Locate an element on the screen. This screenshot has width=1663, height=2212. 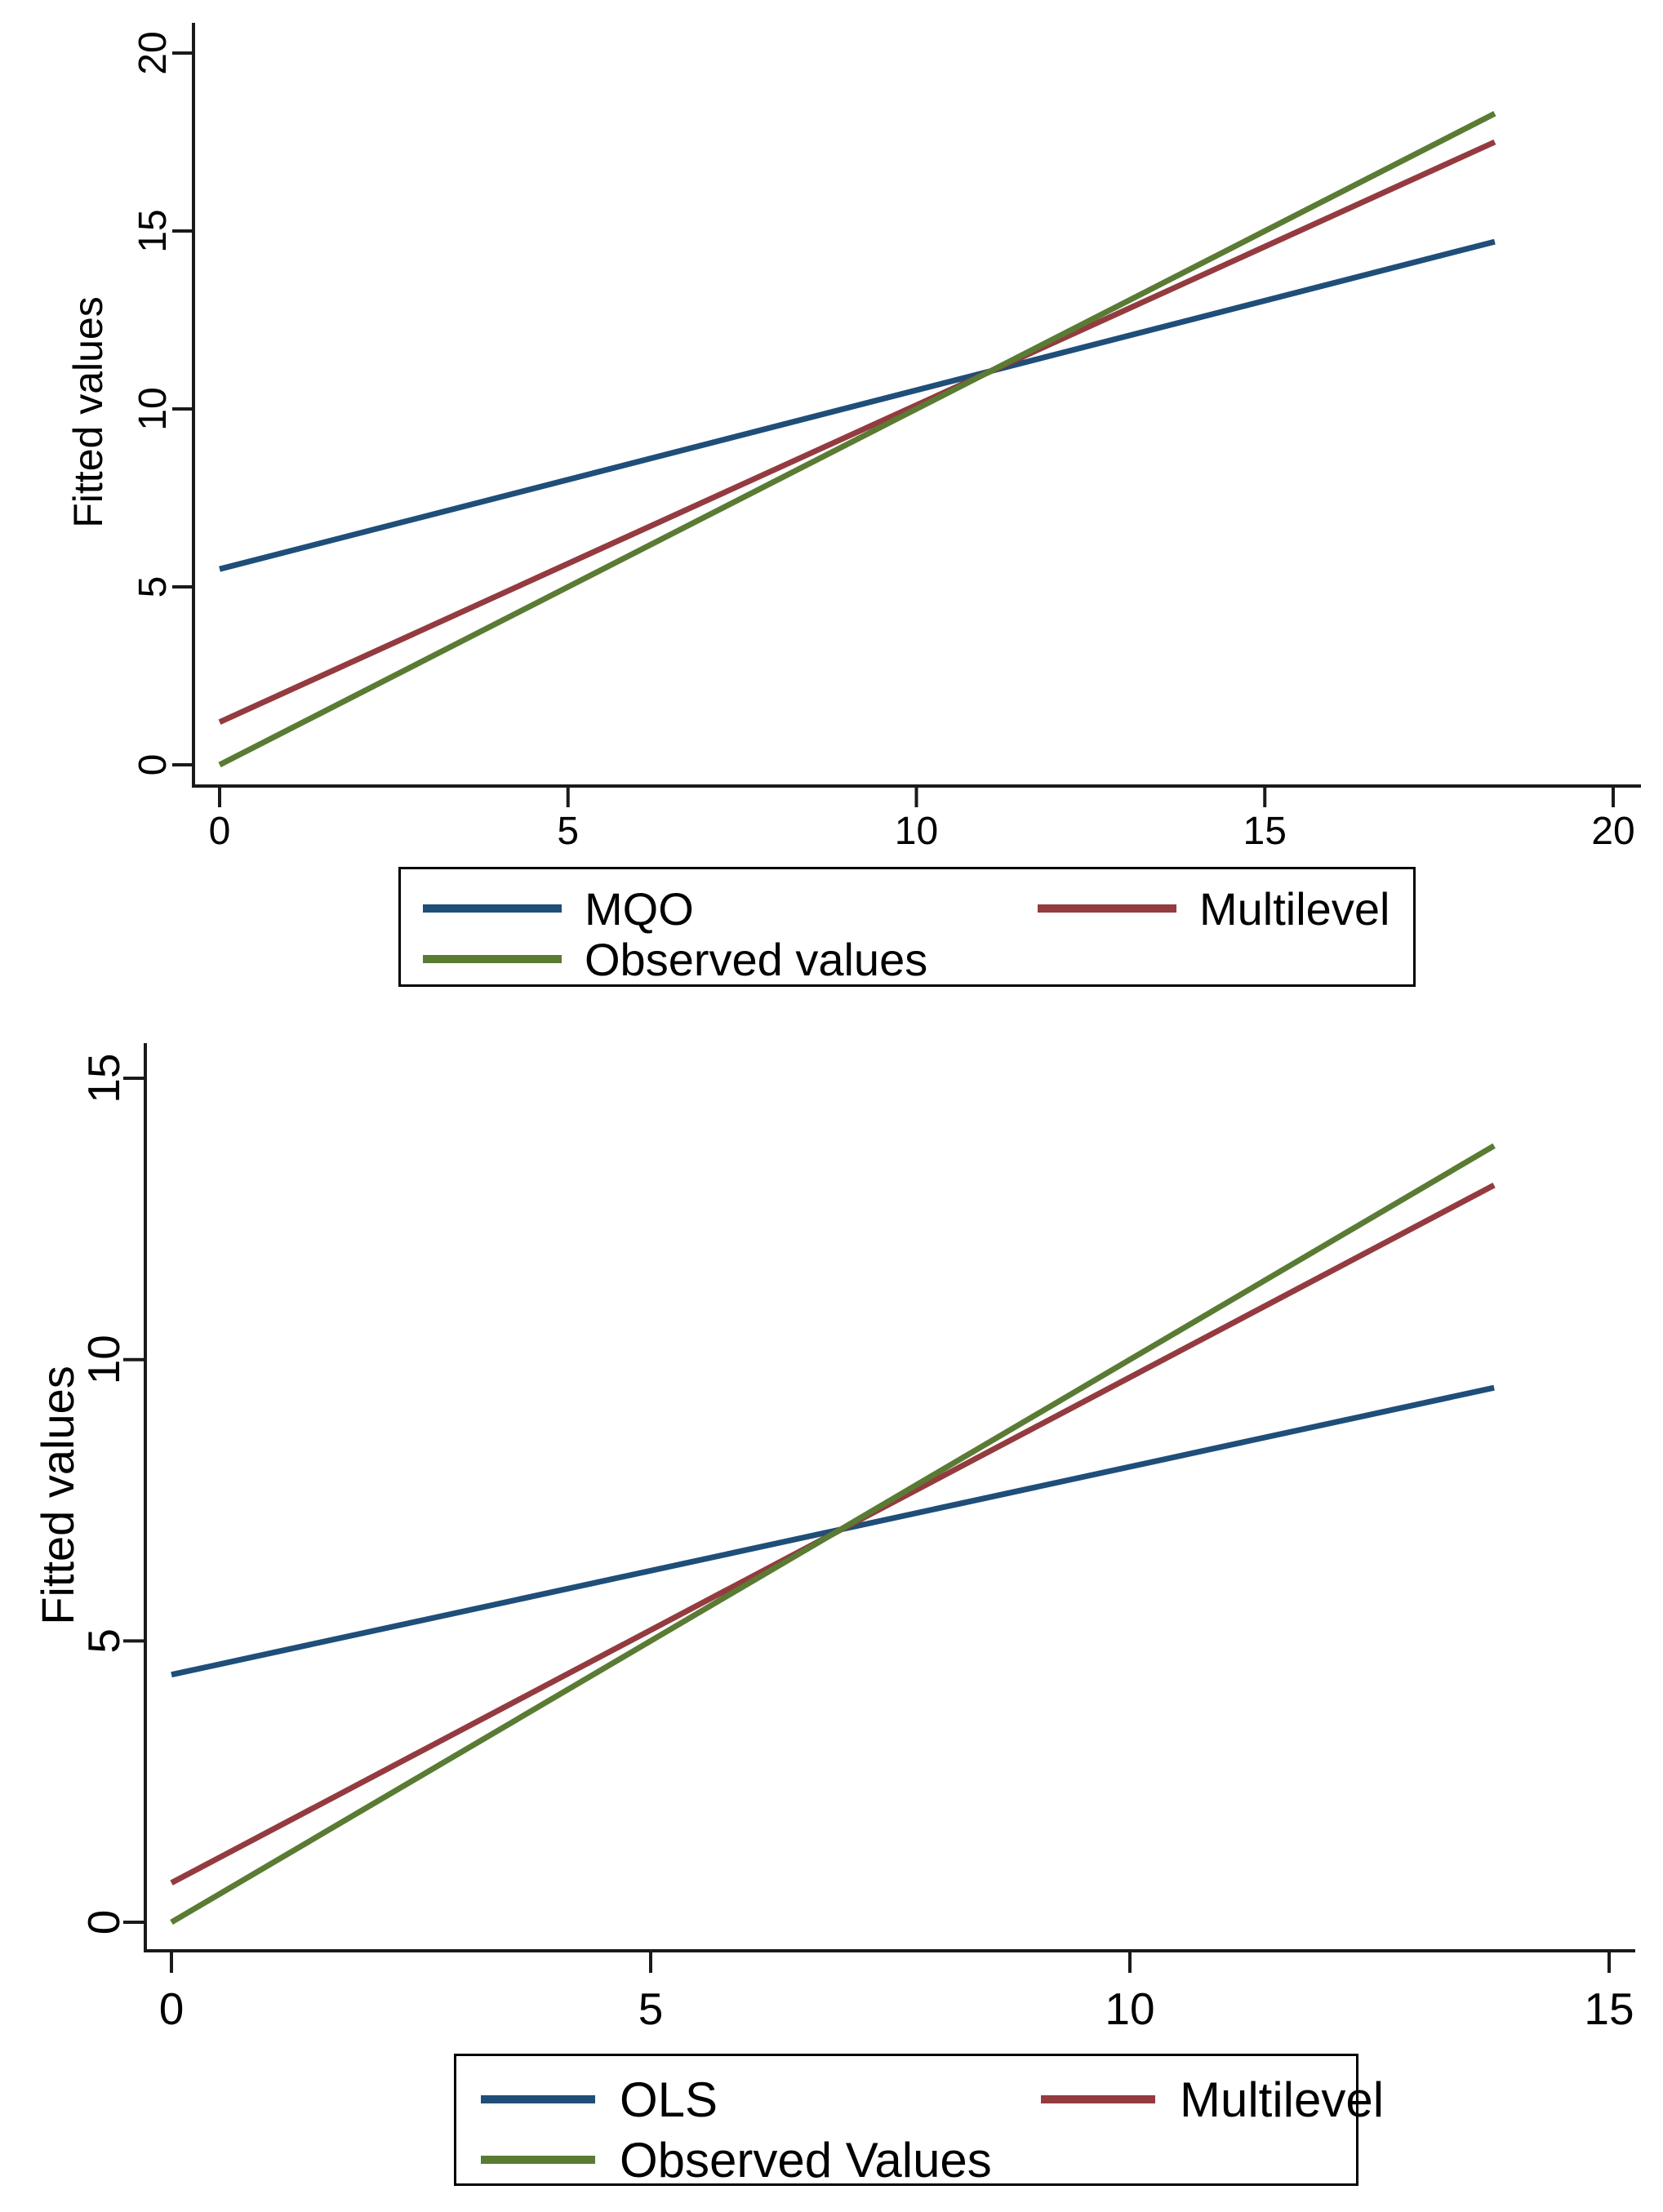
legend-label-ols: OLS is located at coordinates (669, 2099).